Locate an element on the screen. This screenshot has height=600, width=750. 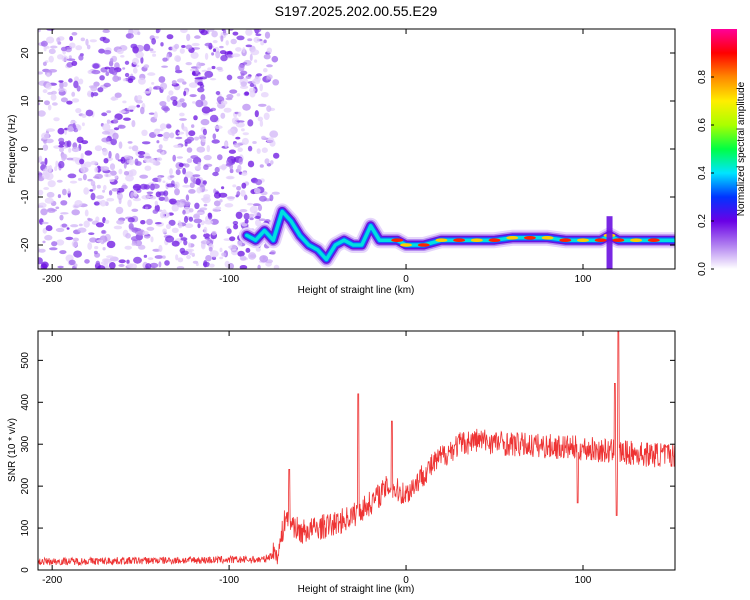
colorbar-label: Normalized spectral amplitude is located at coordinates (741, 148).